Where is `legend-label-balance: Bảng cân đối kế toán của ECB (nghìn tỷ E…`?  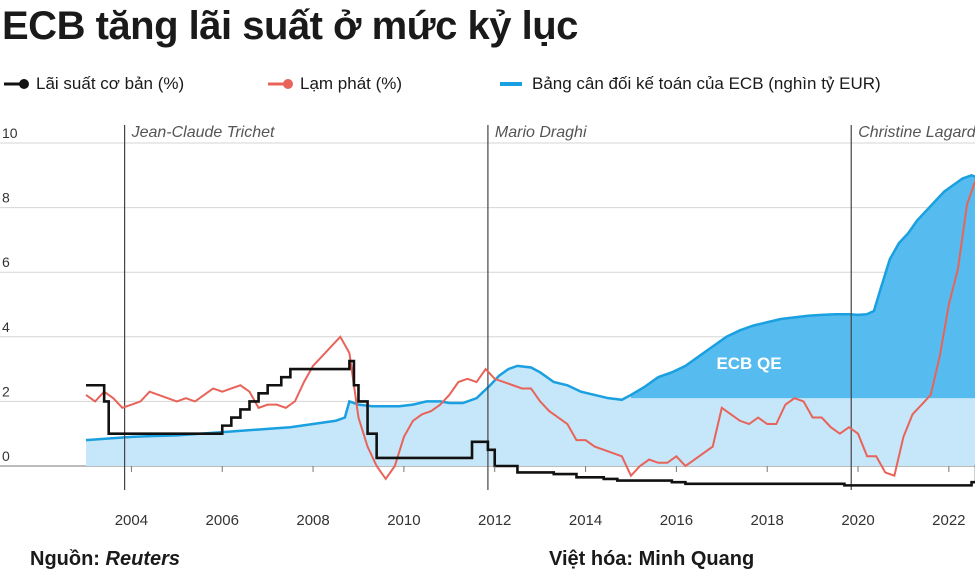 legend-label-balance: Bảng cân đối kế toán của ECB (nghìn tỷ E… is located at coordinates (706, 83).